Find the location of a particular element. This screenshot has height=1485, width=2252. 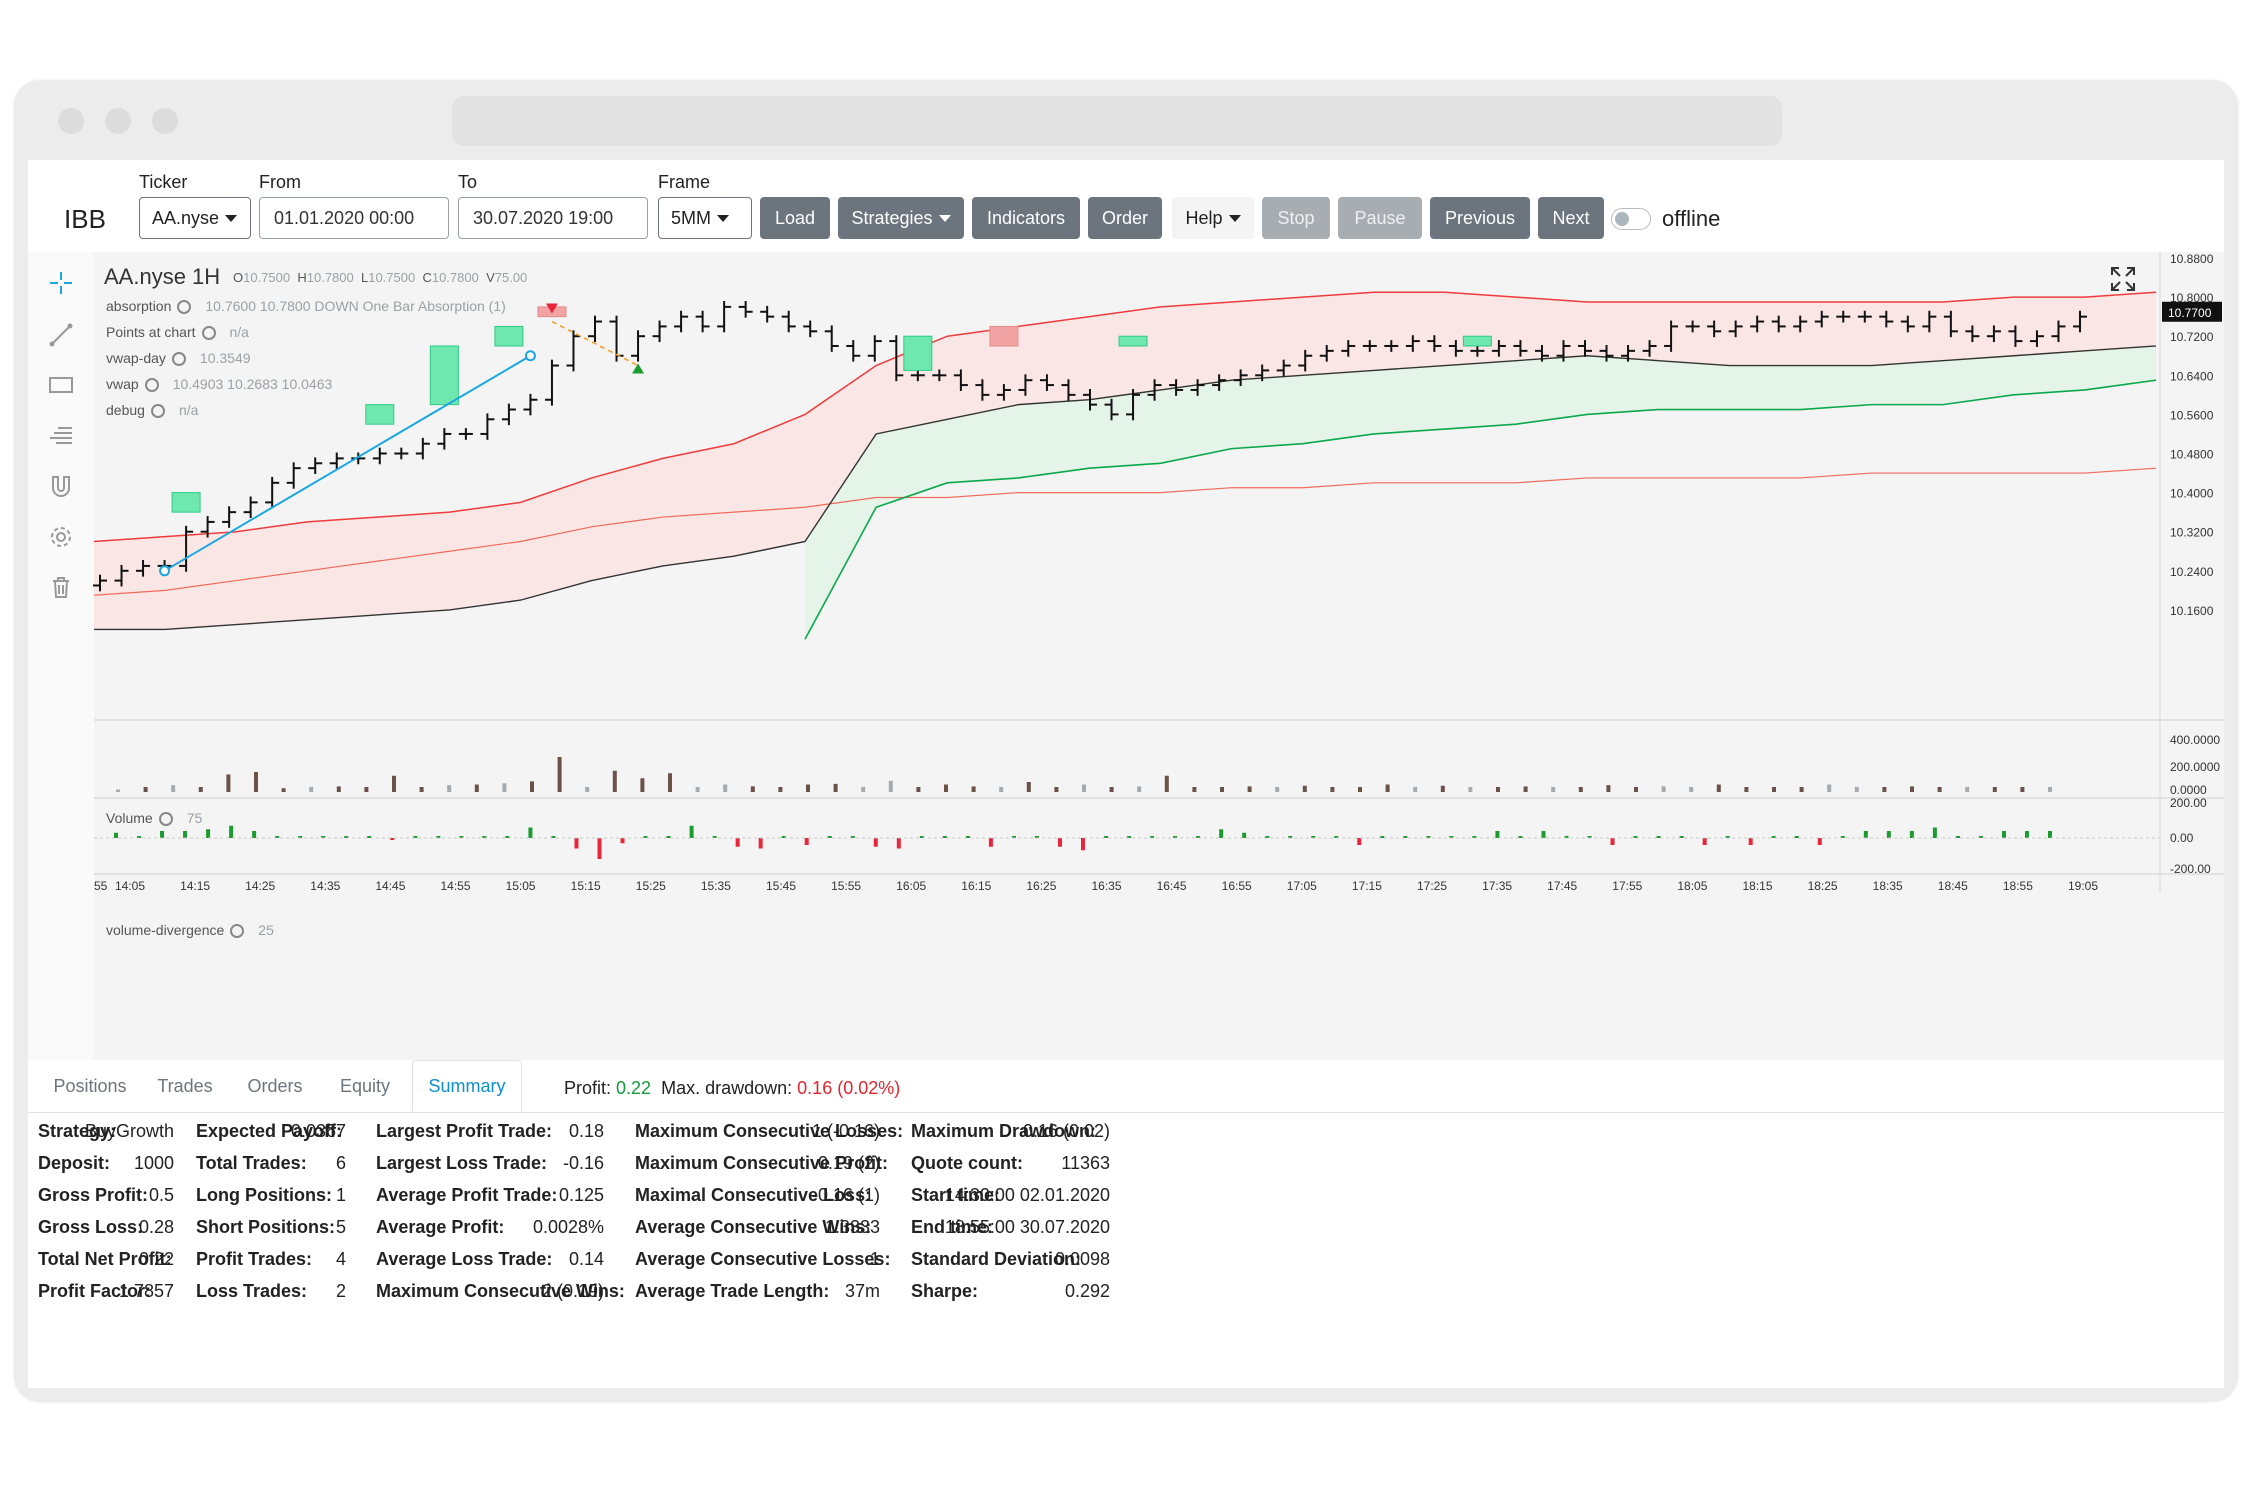

pause-button: Pause is located at coordinates (1380, 218).